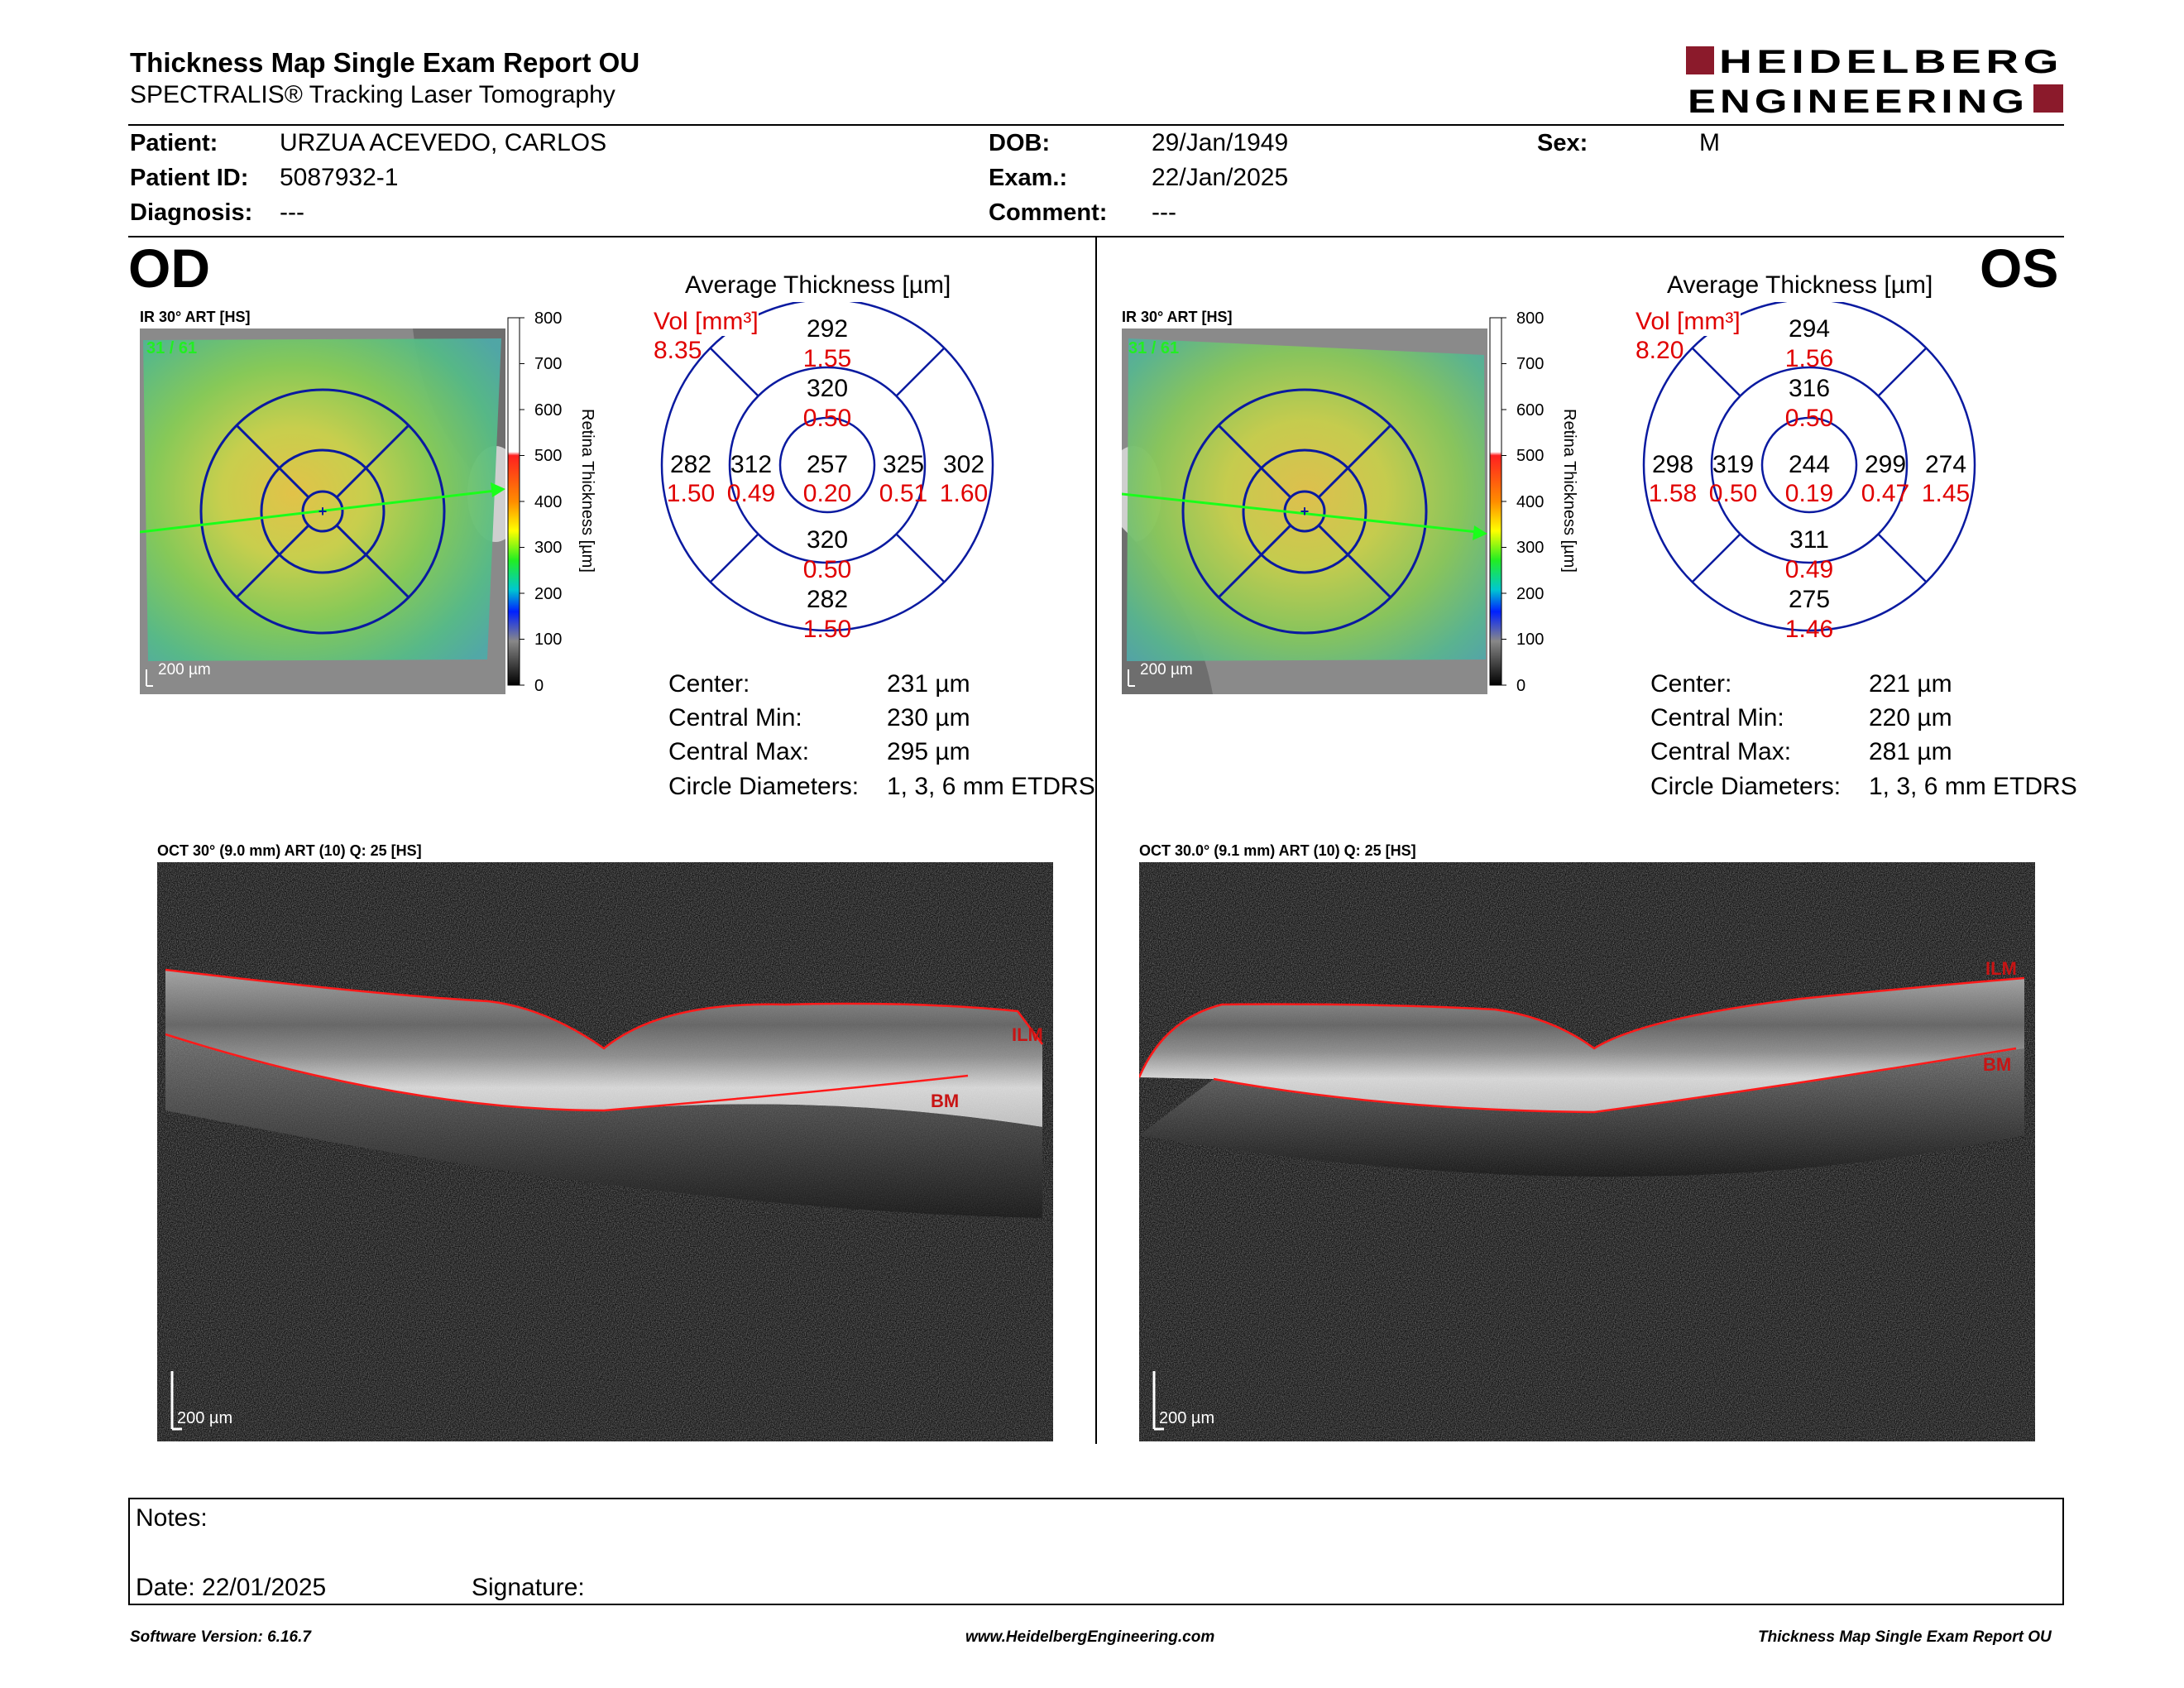  What do you see at coordinates (1096, 236) in the screenshot?
I see `patient-divider` at bounding box center [1096, 236].